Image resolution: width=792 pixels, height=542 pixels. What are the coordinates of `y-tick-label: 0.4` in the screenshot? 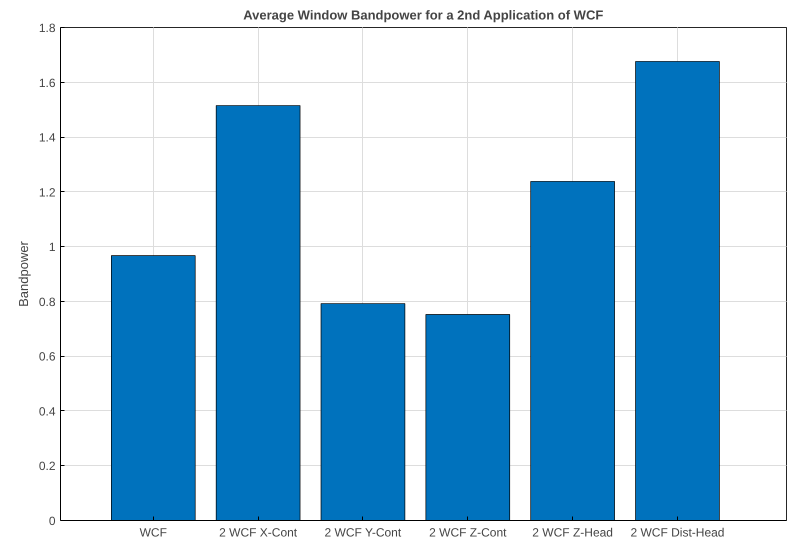 It's located at (47, 411).